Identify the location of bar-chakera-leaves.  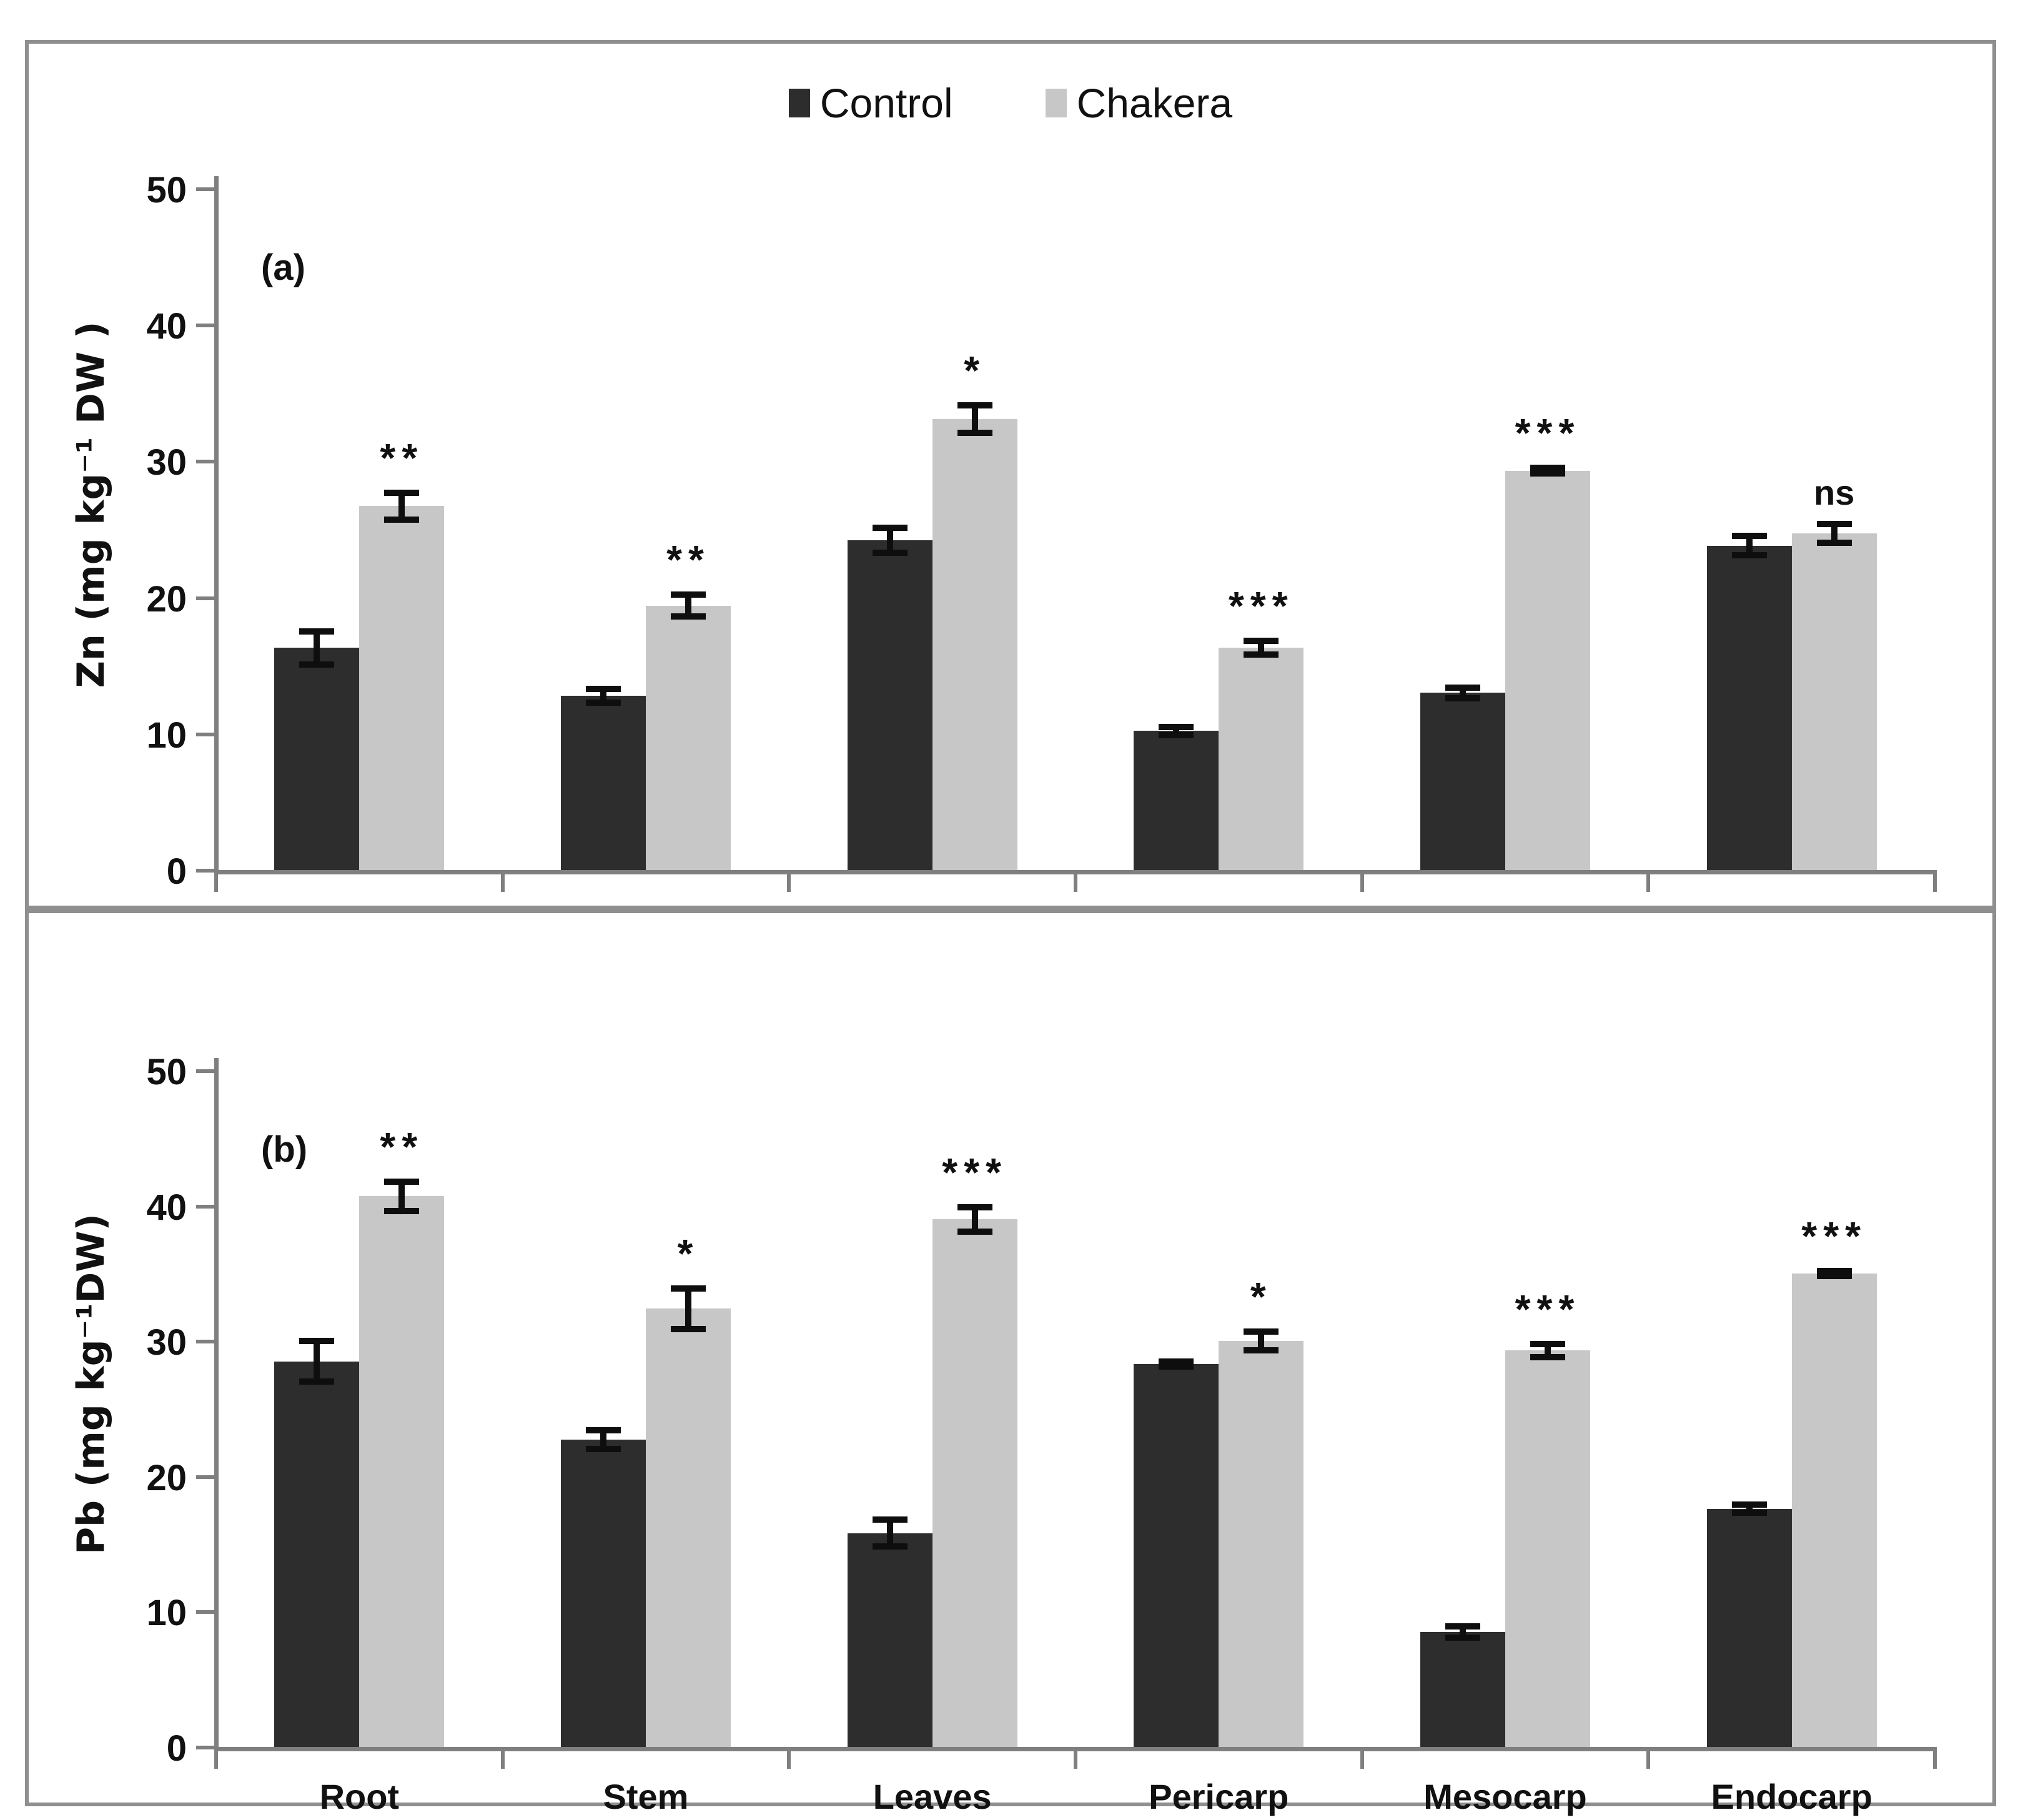
(974, 644).